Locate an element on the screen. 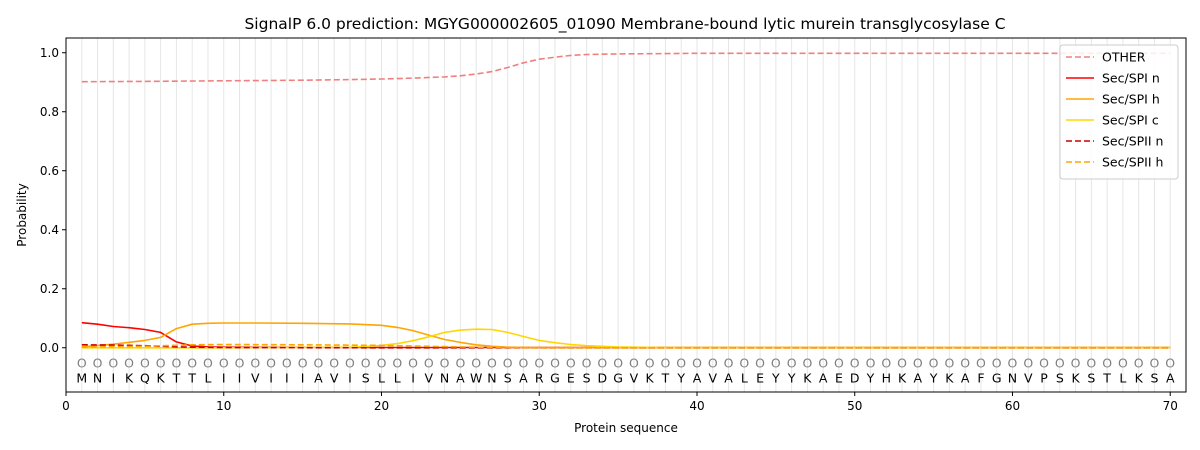 This screenshot has width=1200, height=450. x-tick-label: 0 is located at coordinates (66, 406).